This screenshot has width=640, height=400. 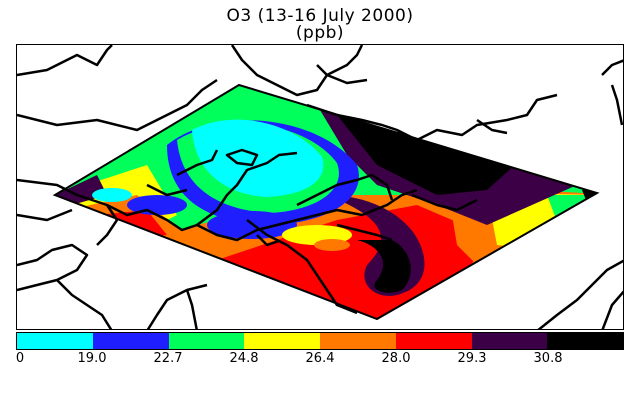 I want to click on color-scale-tick-label: 28.0, so click(x=396, y=358).